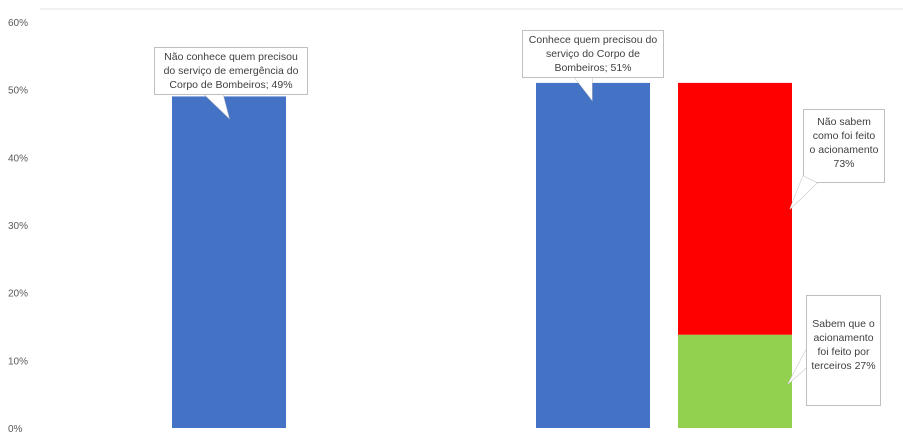 Image resolution: width=903 pixels, height=437 pixels. Describe the element at coordinates (844, 150) in the screenshot. I see `callout-line: o acionamento` at that location.